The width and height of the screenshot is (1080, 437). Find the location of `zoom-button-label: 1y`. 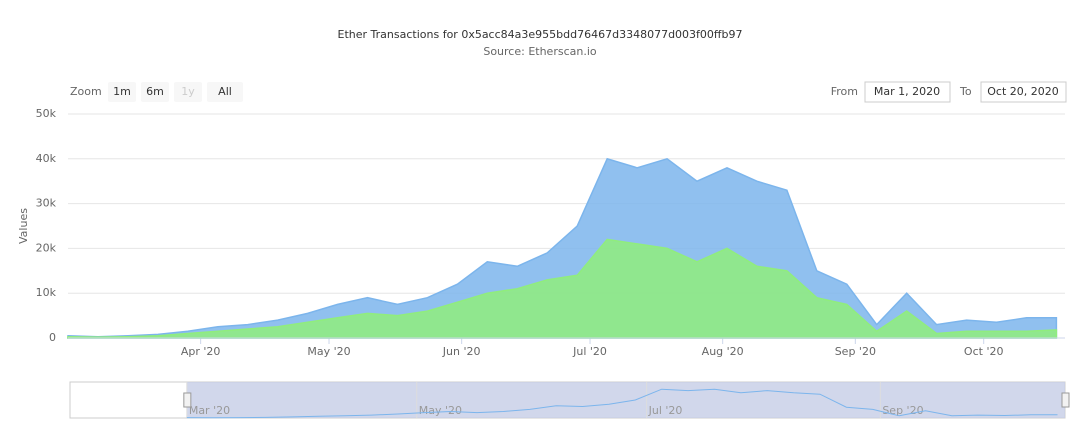

zoom-button-label: 1y is located at coordinates (188, 91).